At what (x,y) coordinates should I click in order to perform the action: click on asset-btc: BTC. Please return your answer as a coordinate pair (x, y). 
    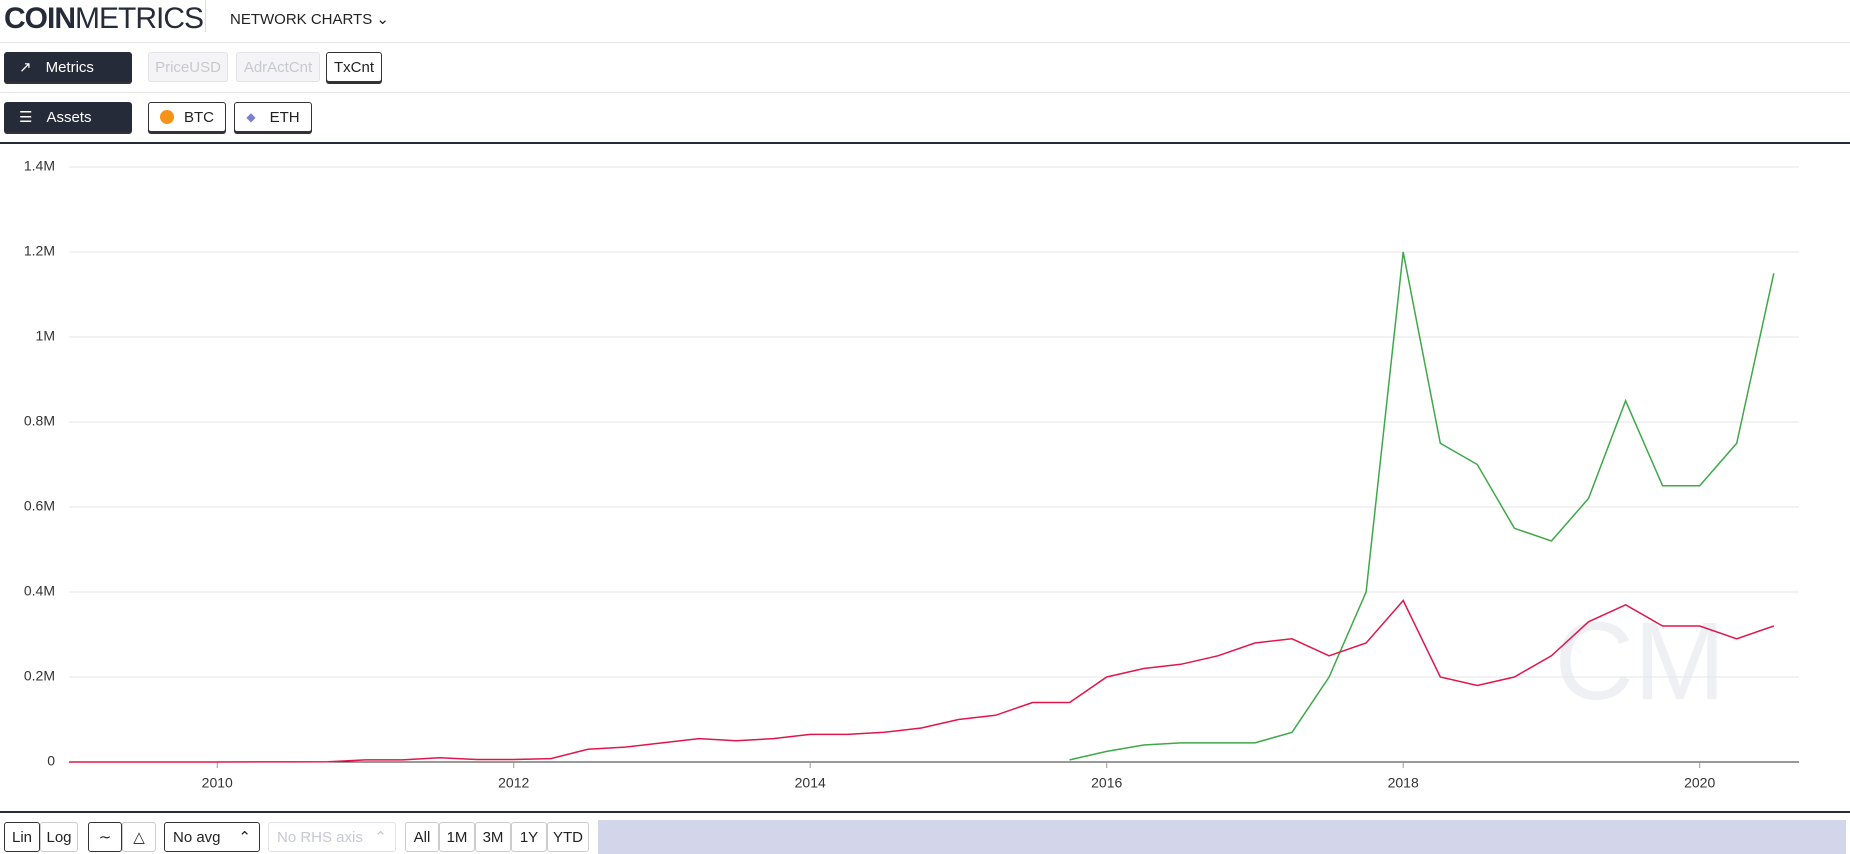
    Looking at the image, I should click on (187, 117).